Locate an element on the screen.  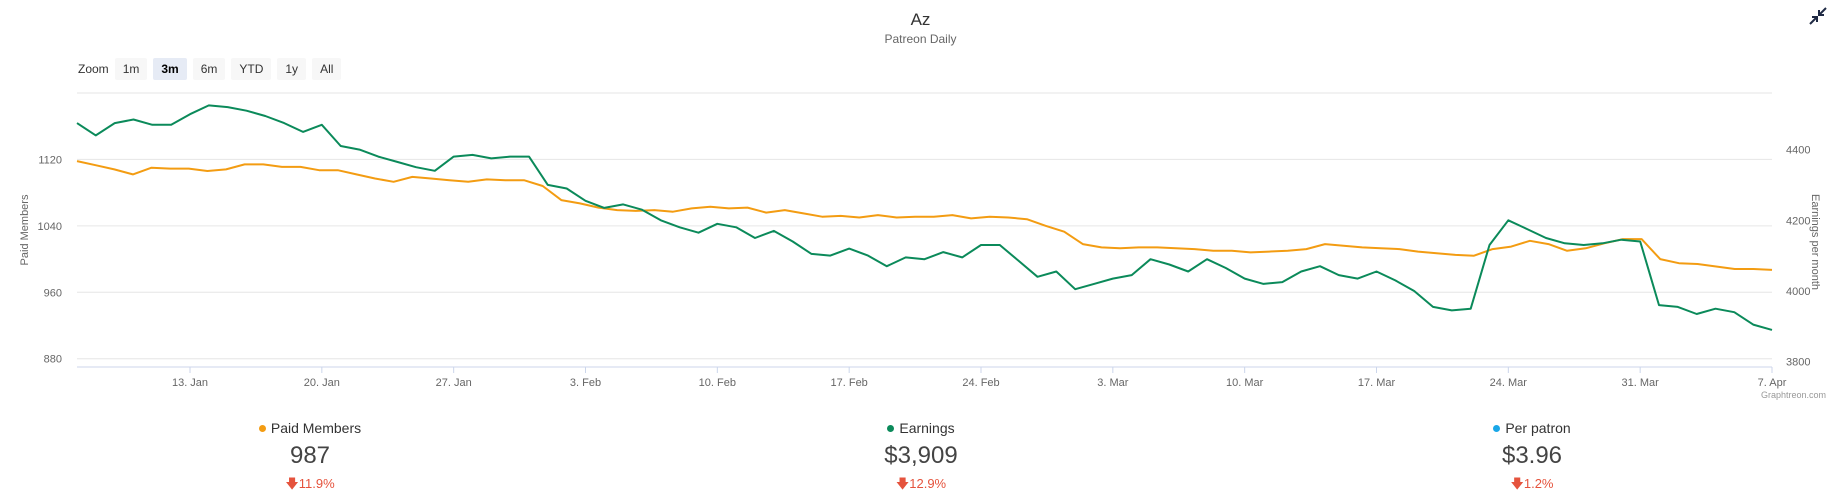
zoom-ytd-button: YTD is located at coordinates (251, 69).